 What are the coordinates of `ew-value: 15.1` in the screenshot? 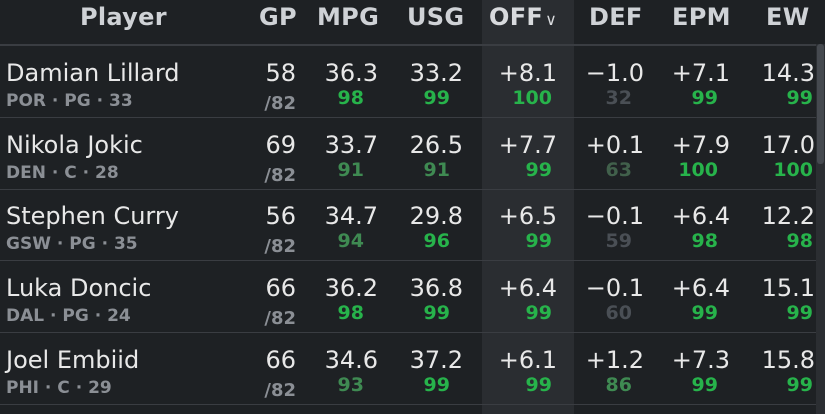 It's located at (788, 288).